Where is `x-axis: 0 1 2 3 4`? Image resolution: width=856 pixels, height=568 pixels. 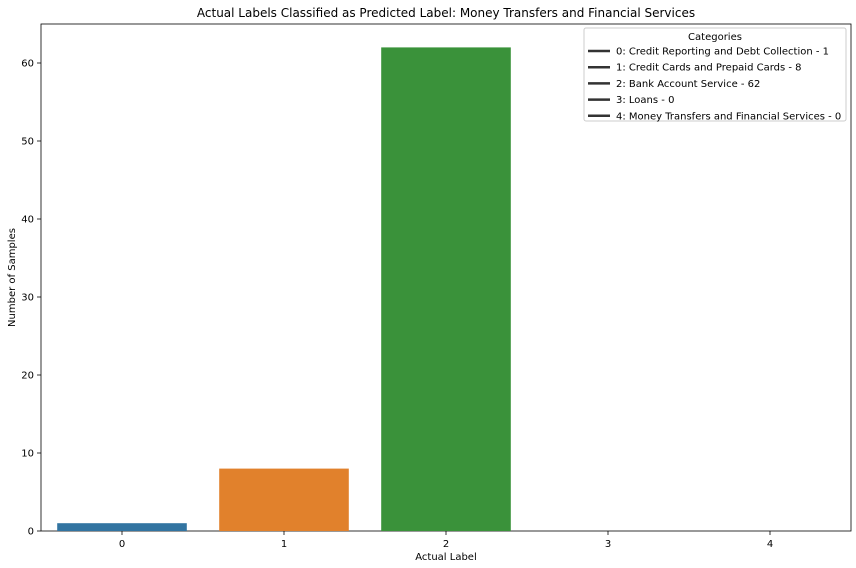 x-axis: 0 1 2 3 4 is located at coordinates (446, 540).